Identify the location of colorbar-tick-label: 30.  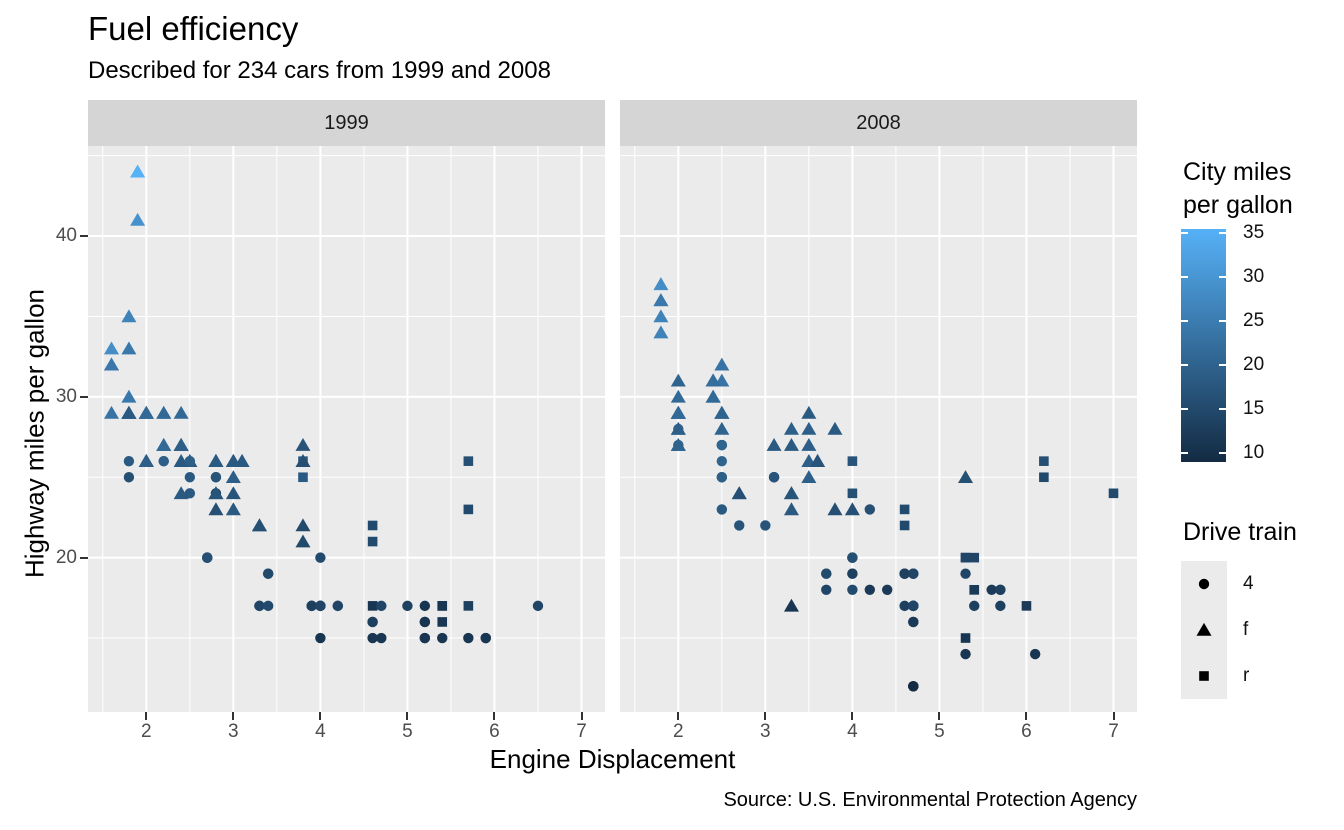
(1254, 276).